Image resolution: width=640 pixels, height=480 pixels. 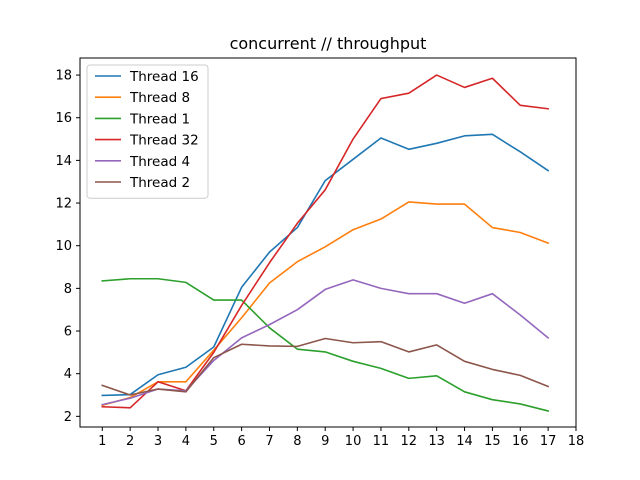 I want to click on x-tick-label: 16, so click(x=520, y=441).